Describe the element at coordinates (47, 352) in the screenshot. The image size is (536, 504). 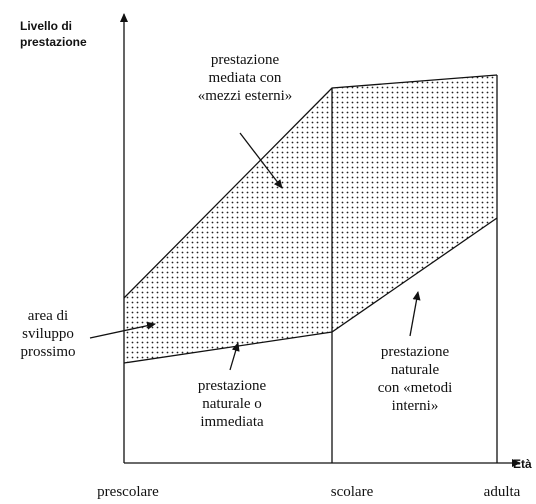
I see `annotation-line: prossimo` at that location.